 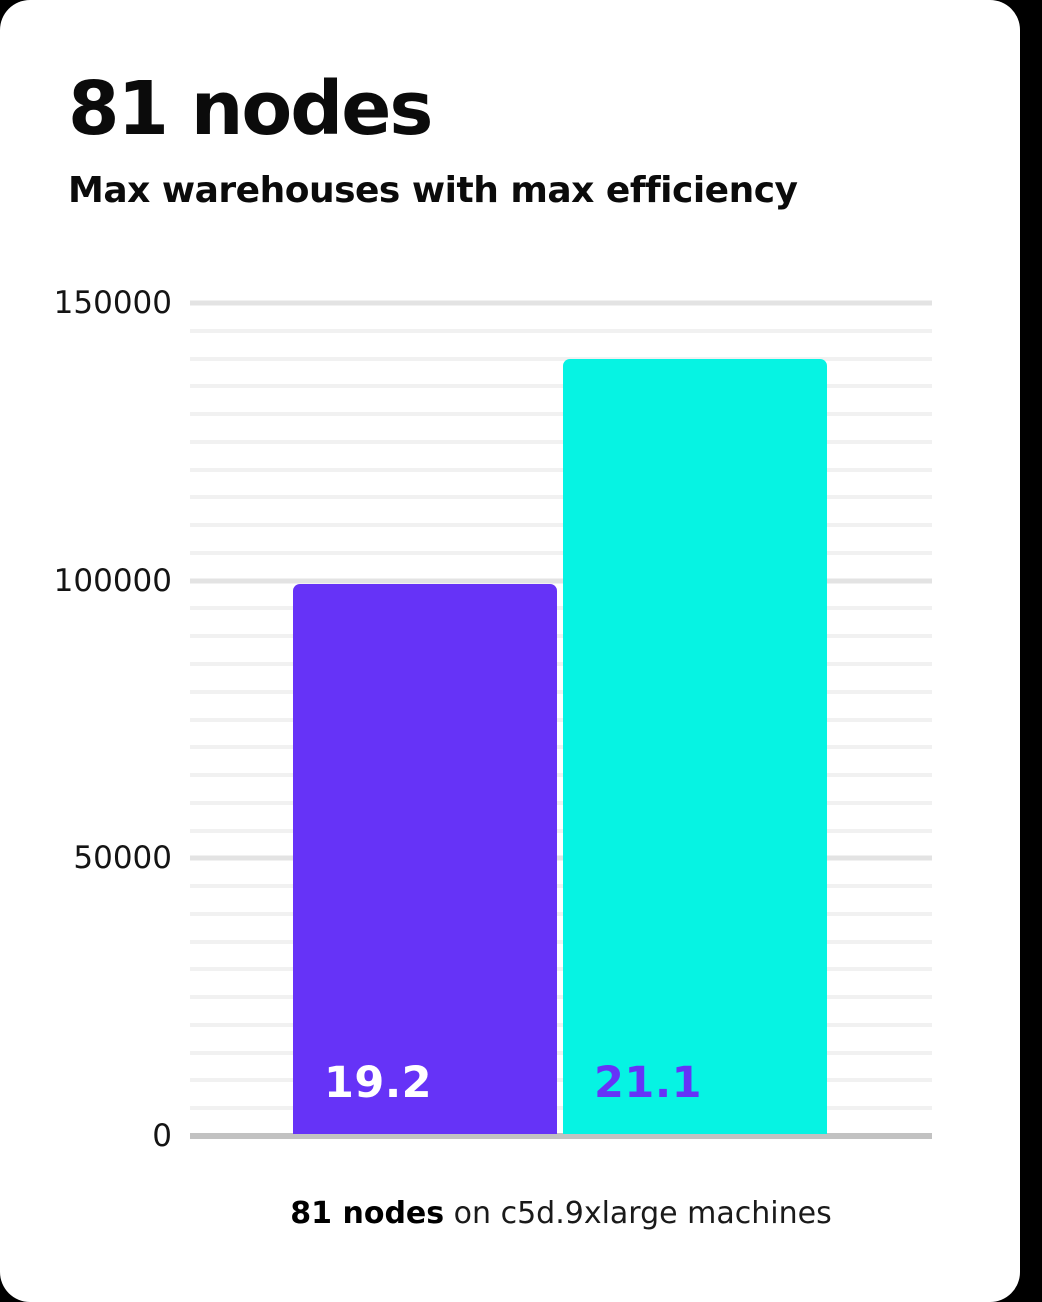 What do you see at coordinates (561, 1136) in the screenshot?
I see `x-axis-line` at bounding box center [561, 1136].